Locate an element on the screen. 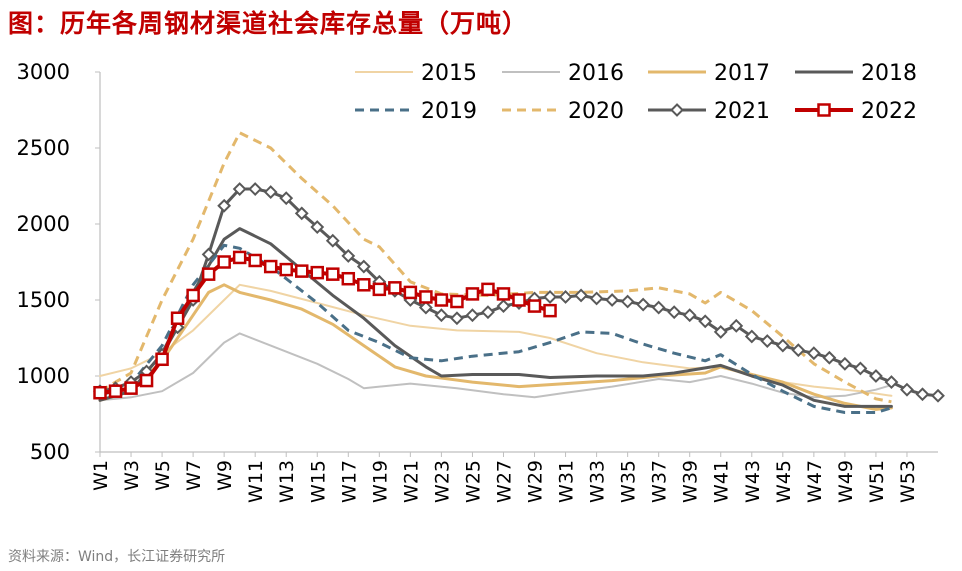 The image size is (962, 571). y-tick-label: 2500 is located at coordinates (43, 148).